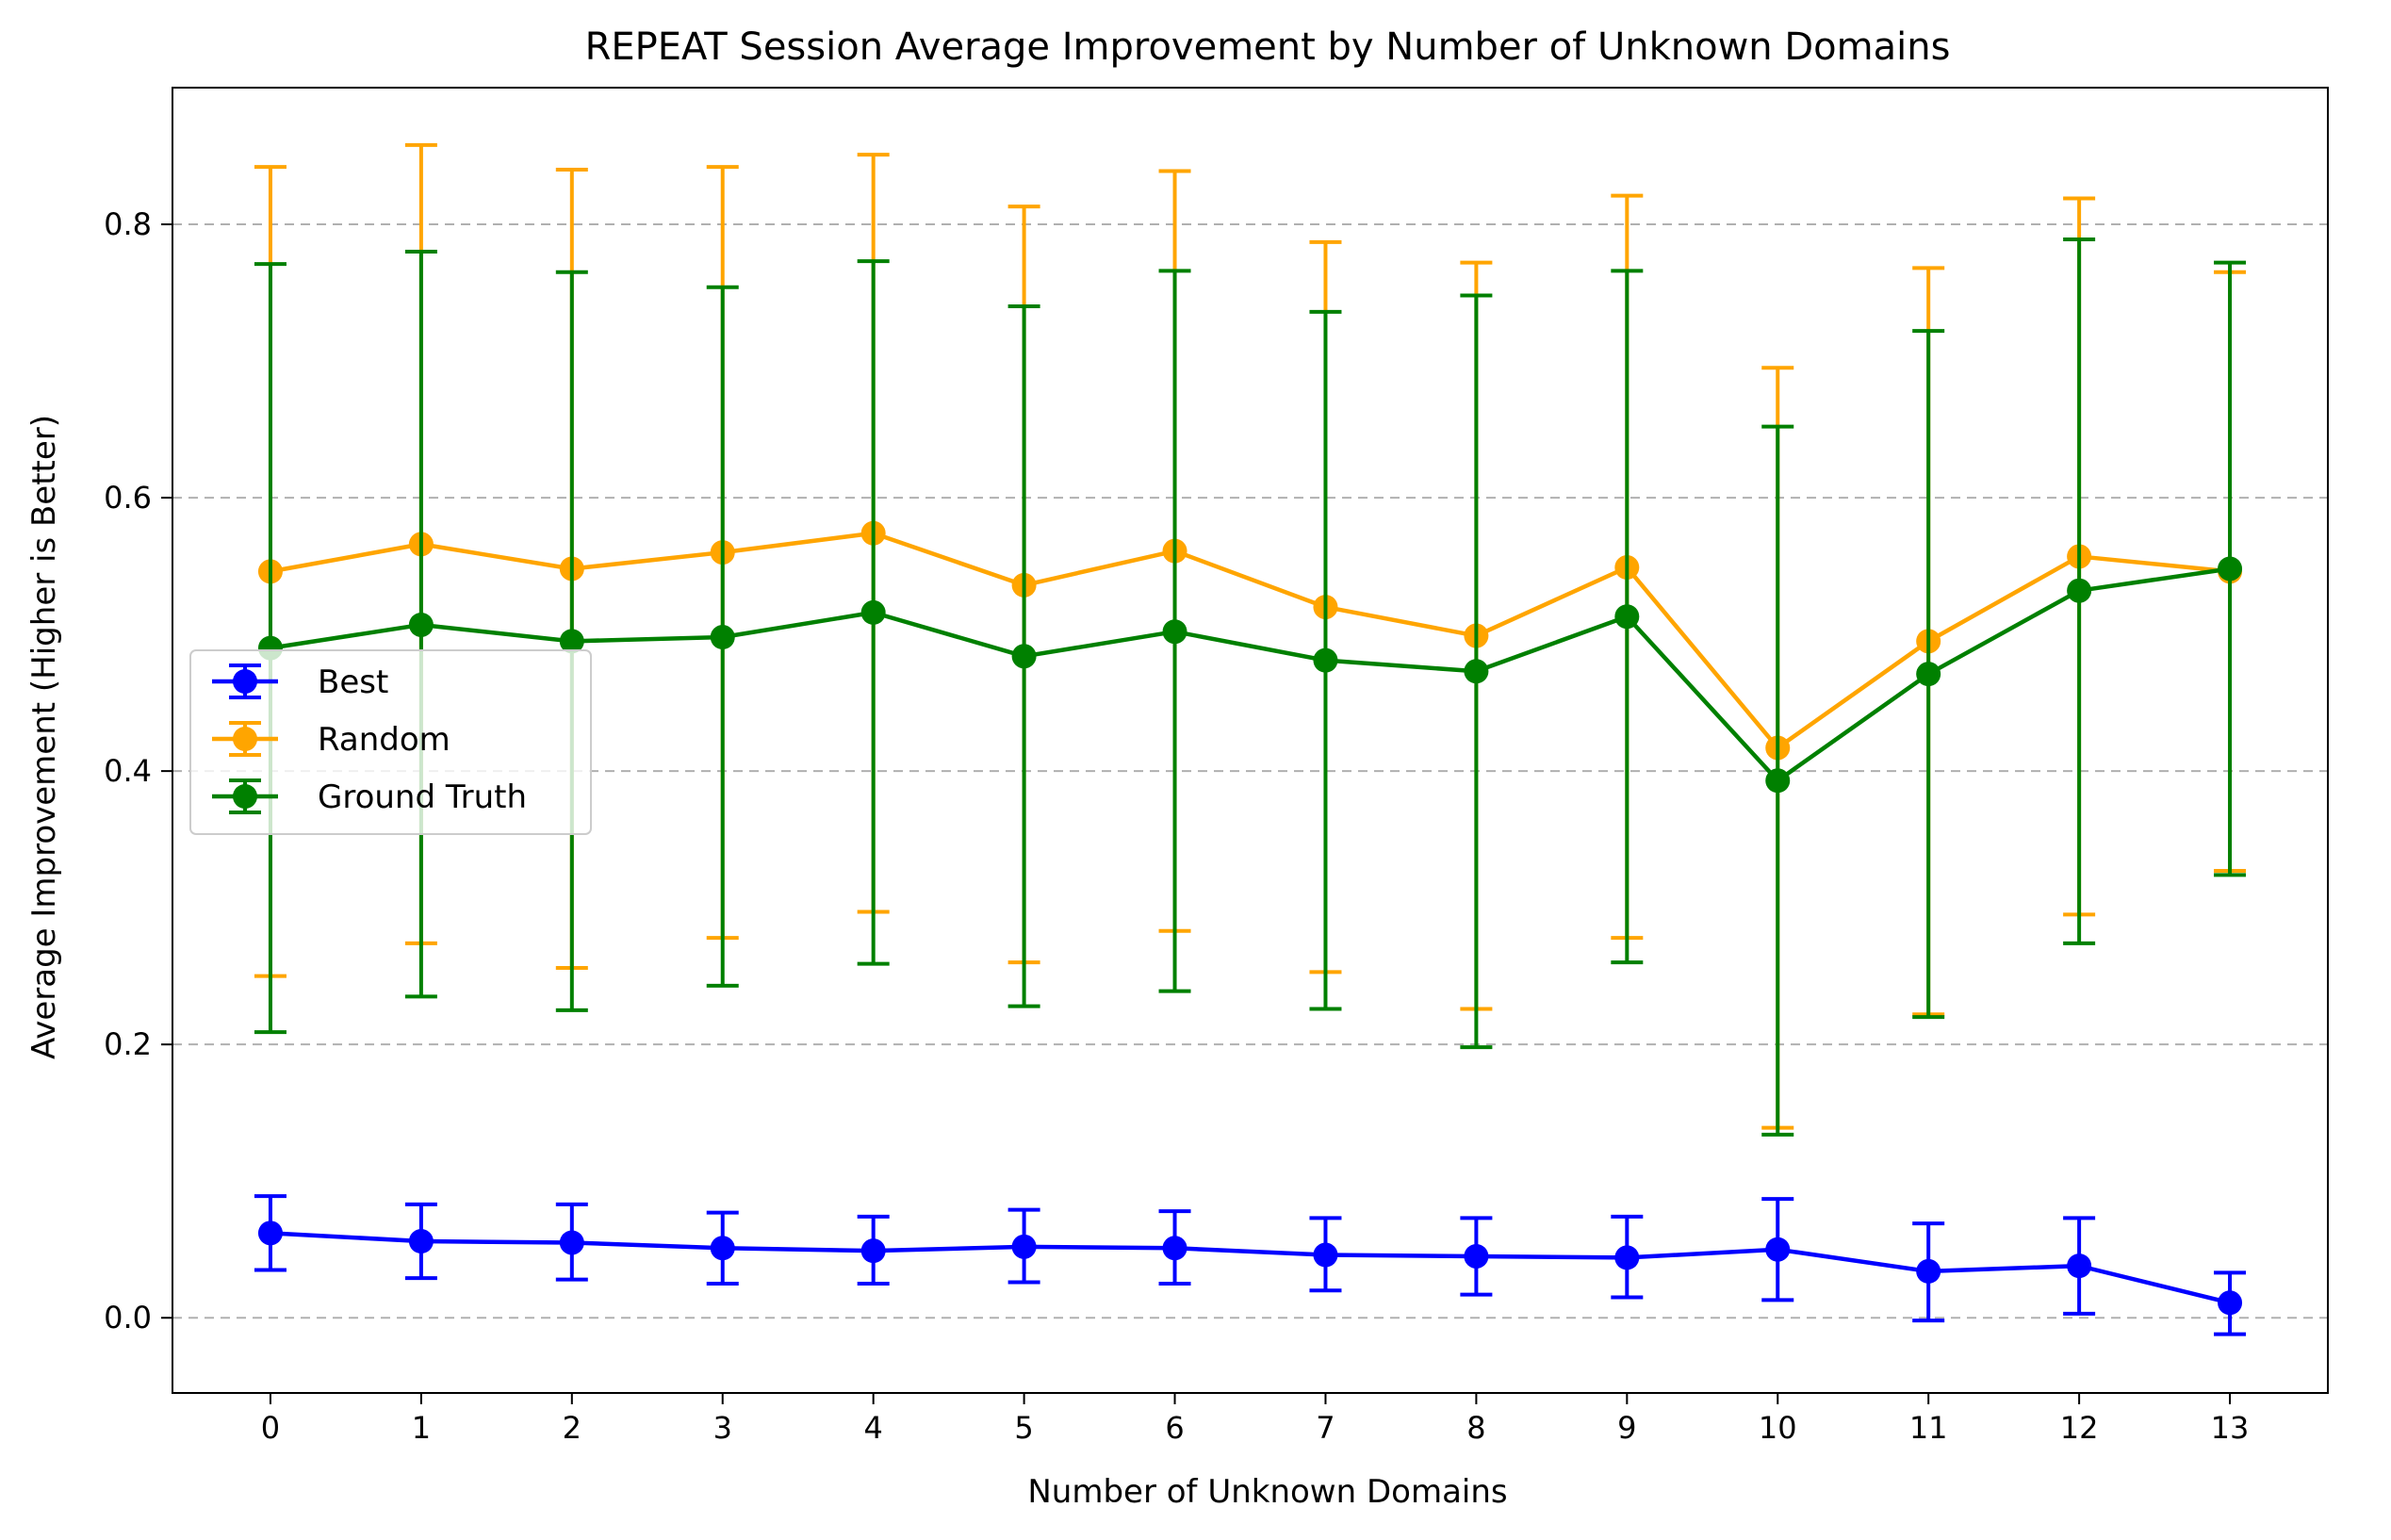 The width and height of the screenshot is (2391, 1540). What do you see at coordinates (1778, 1428) in the screenshot?
I see `x-tick-label: 10` at bounding box center [1778, 1428].